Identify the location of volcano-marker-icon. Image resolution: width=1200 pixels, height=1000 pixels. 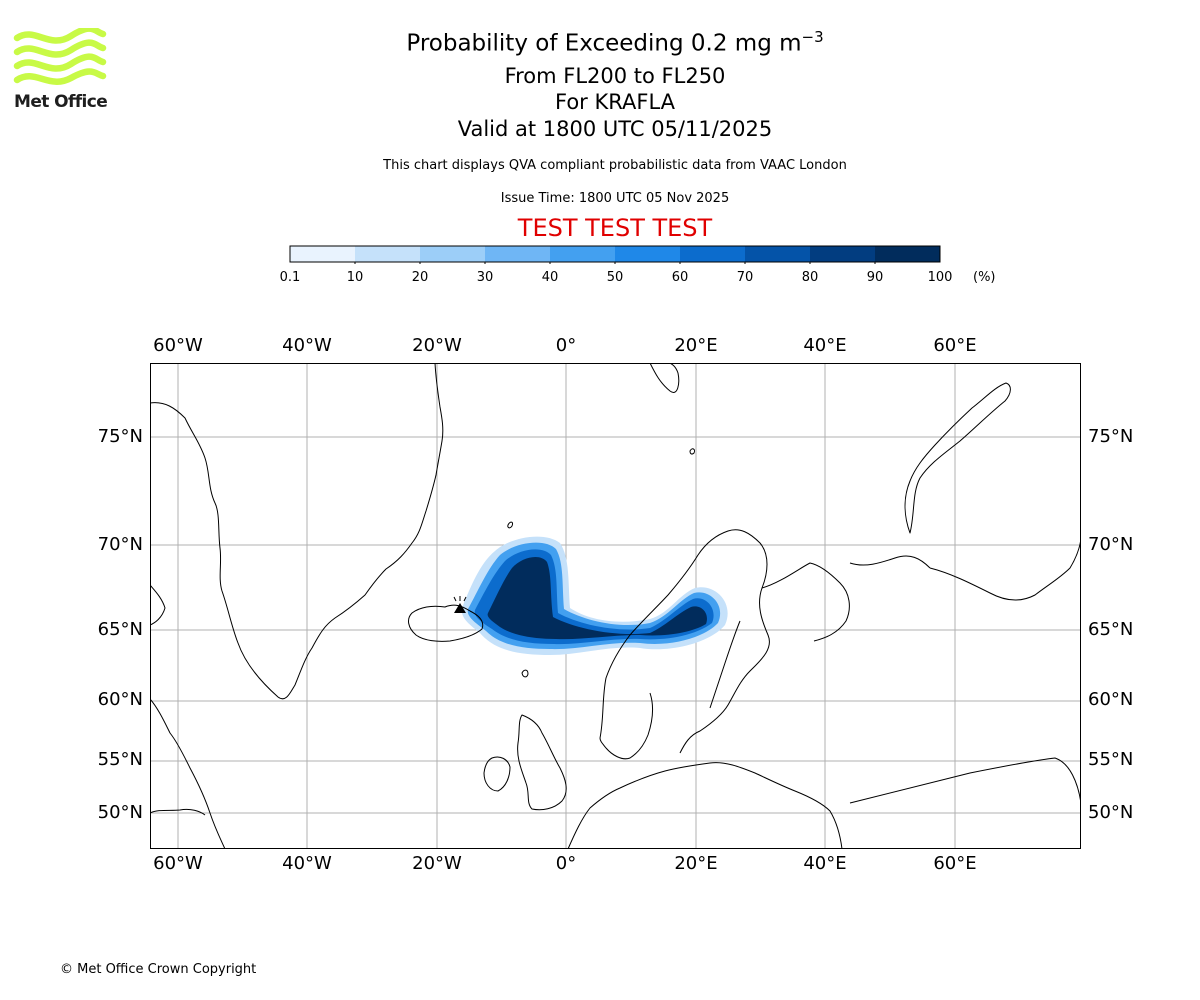
(460, 604).